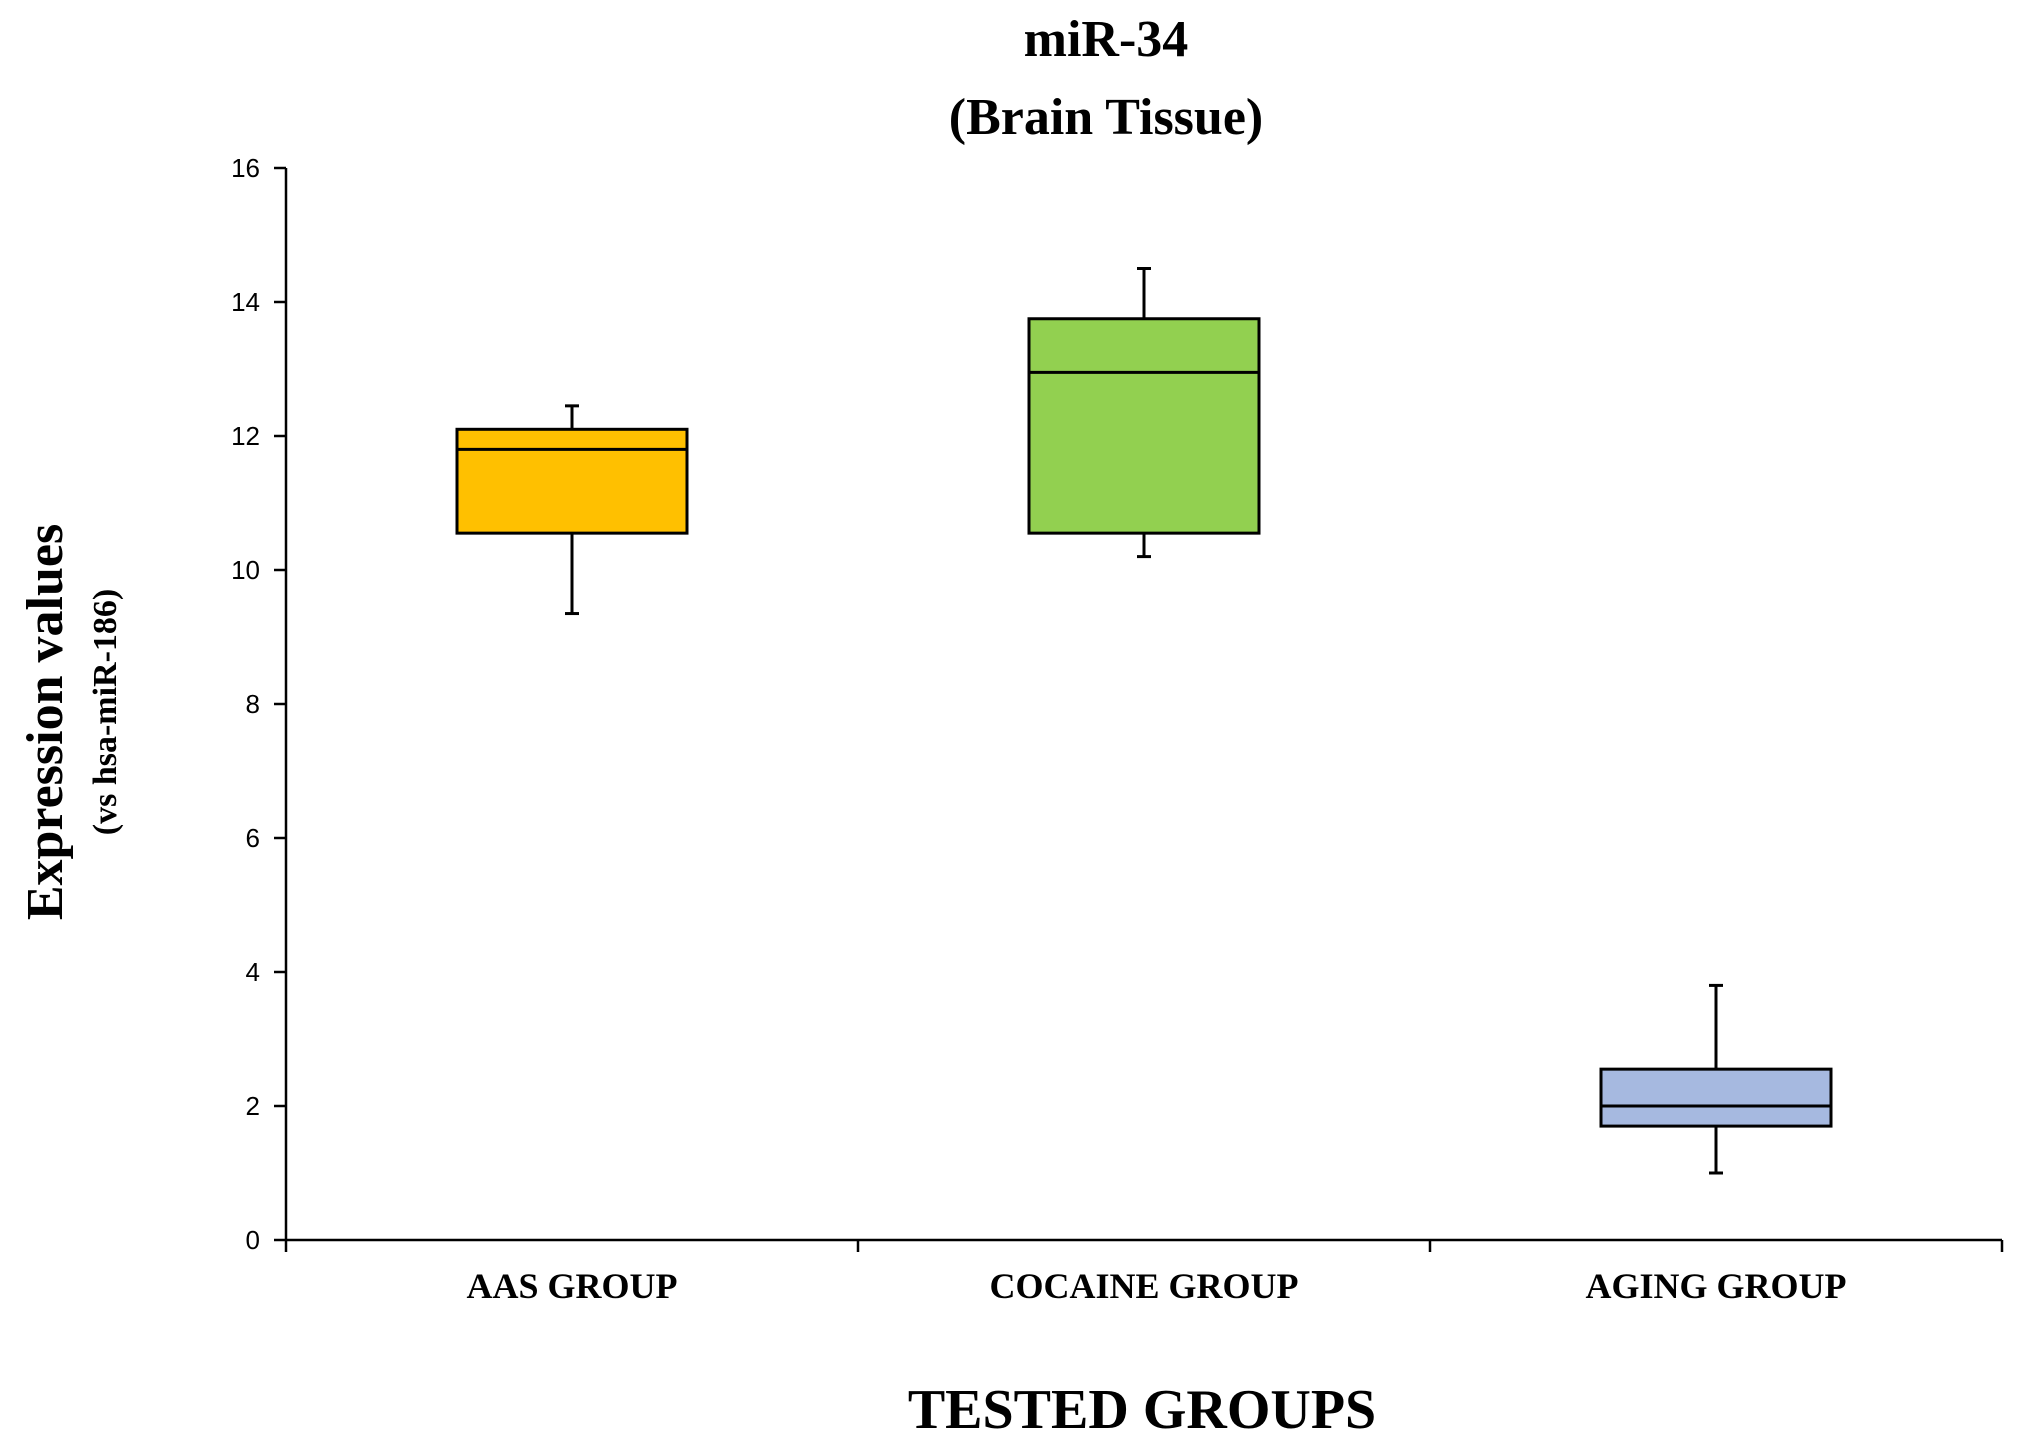  Describe the element at coordinates (245, 436) in the screenshot. I see `y-tick-label: 12` at that location.